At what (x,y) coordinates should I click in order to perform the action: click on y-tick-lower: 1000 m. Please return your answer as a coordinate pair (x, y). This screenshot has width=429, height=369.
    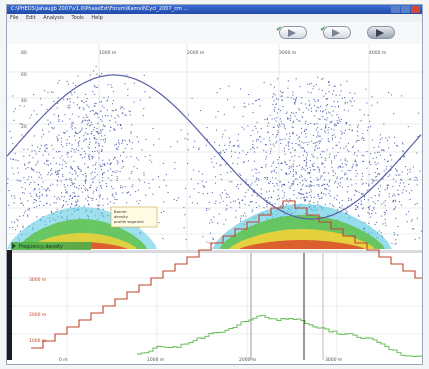
    Looking at the image, I should click on (37, 341).